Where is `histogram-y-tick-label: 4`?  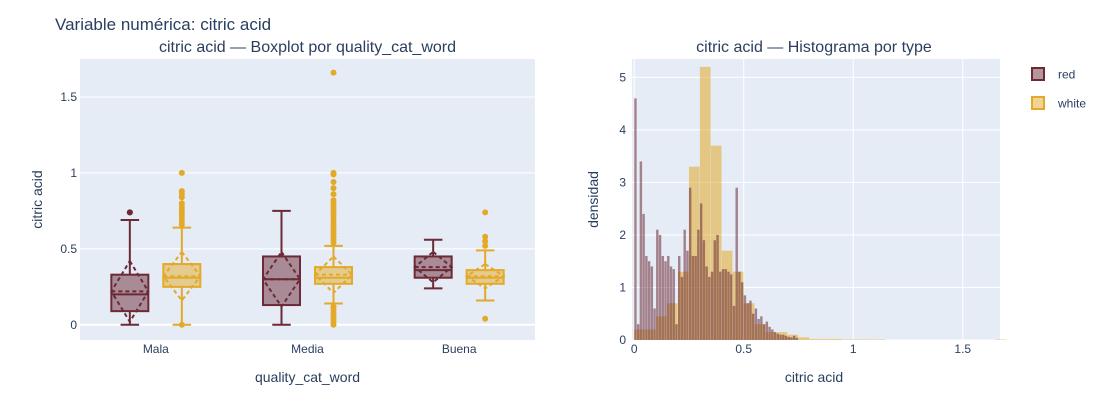
histogram-y-tick-label: 4 is located at coordinates (622, 130).